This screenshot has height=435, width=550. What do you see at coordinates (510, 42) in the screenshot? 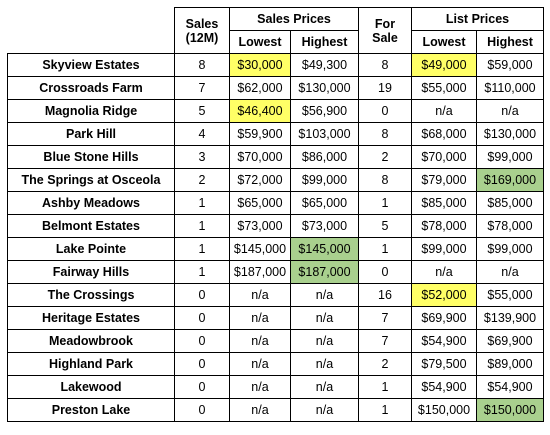
I see `header-list-highest: Highest` at bounding box center [510, 42].